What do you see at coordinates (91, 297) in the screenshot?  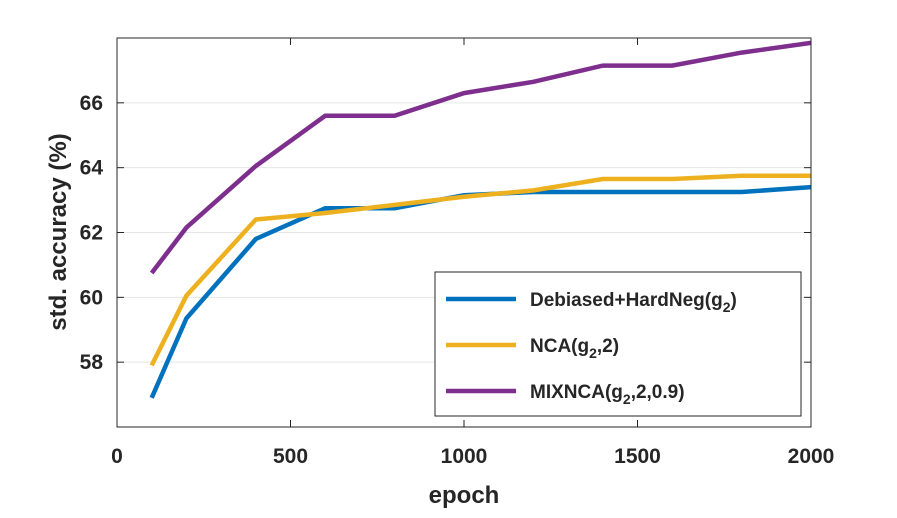 I see `y-tick-label: 60` at bounding box center [91, 297].